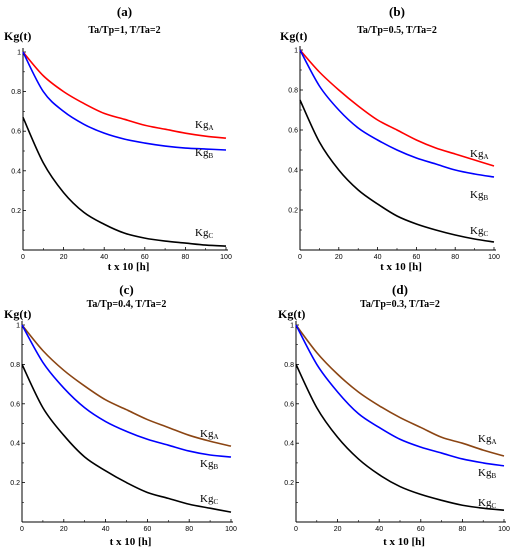  What do you see at coordinates (400, 289) in the screenshot?
I see `panel-label: (d)` at bounding box center [400, 289].